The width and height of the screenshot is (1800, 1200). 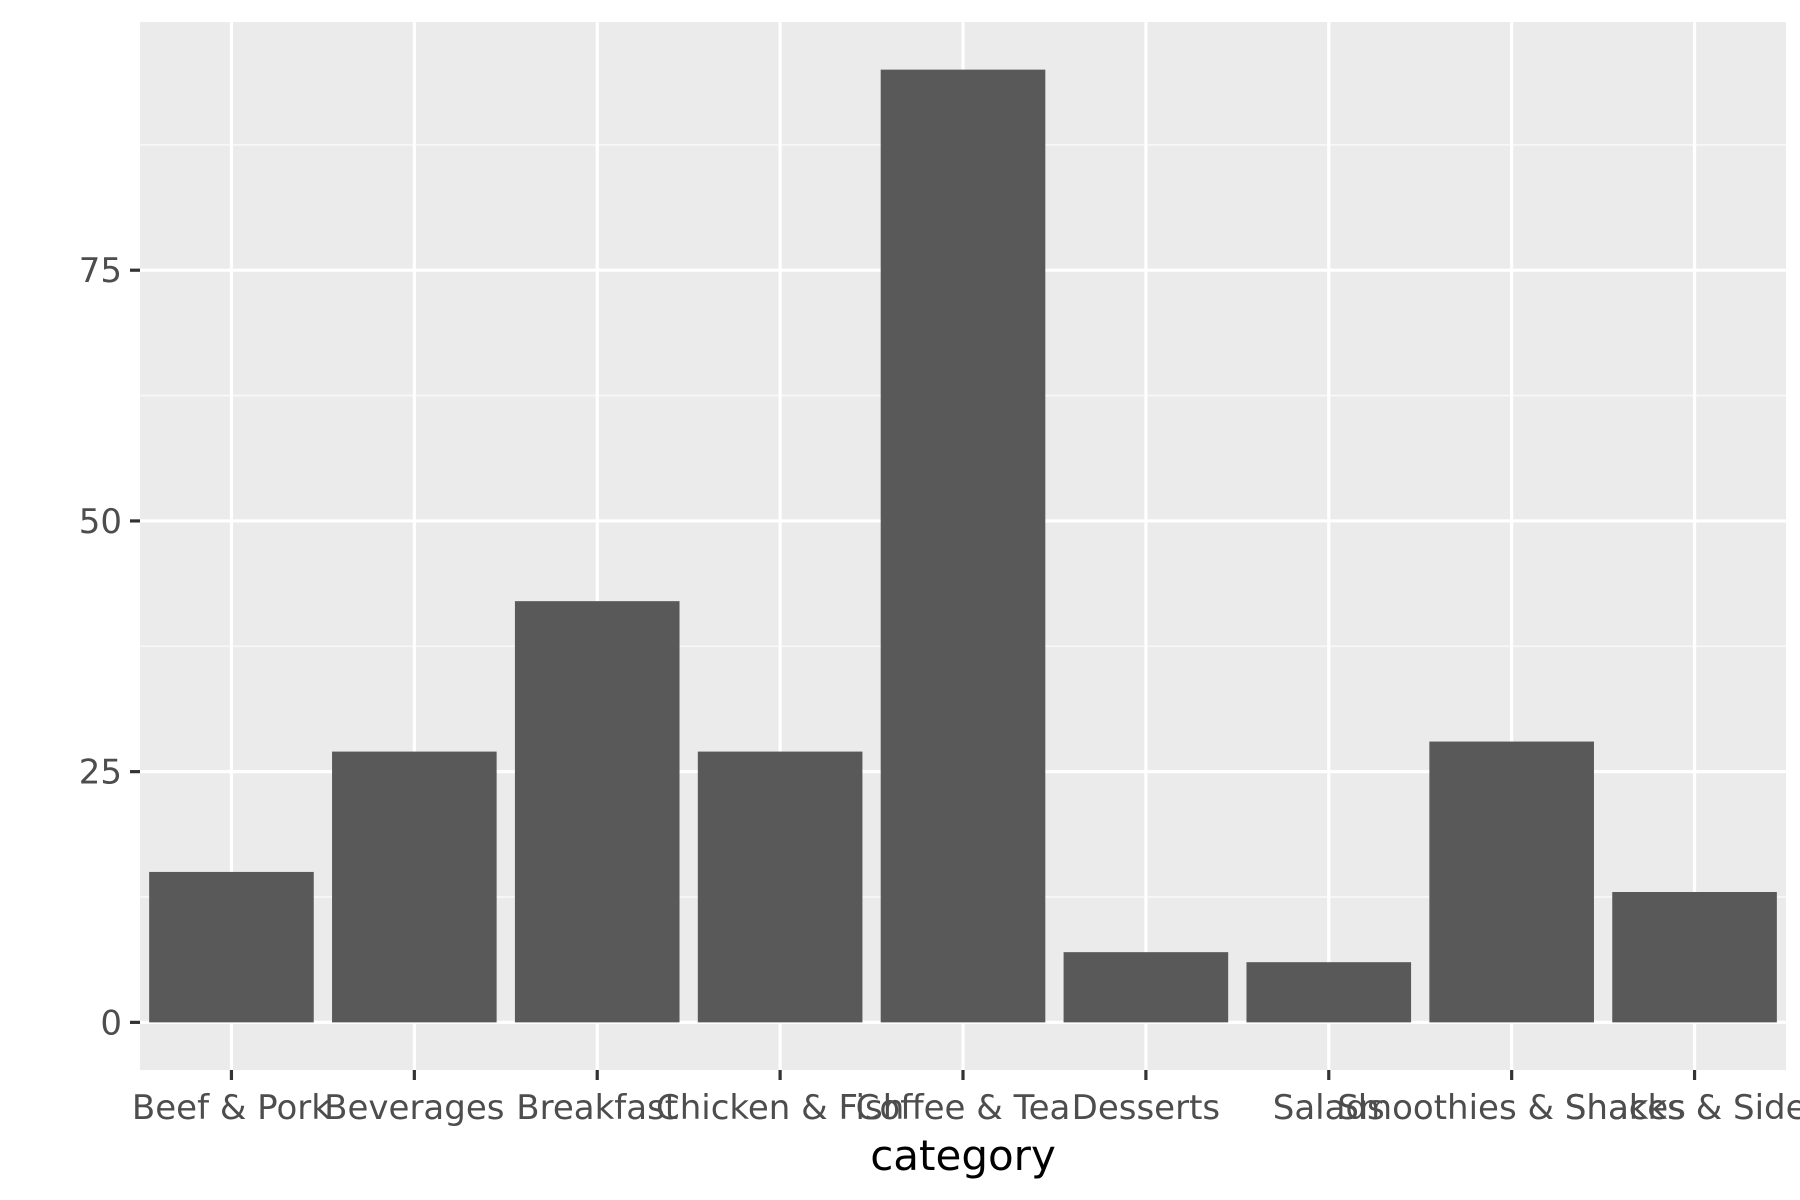 I want to click on x-tick-label: Beef & Pork, so click(x=231, y=1108).